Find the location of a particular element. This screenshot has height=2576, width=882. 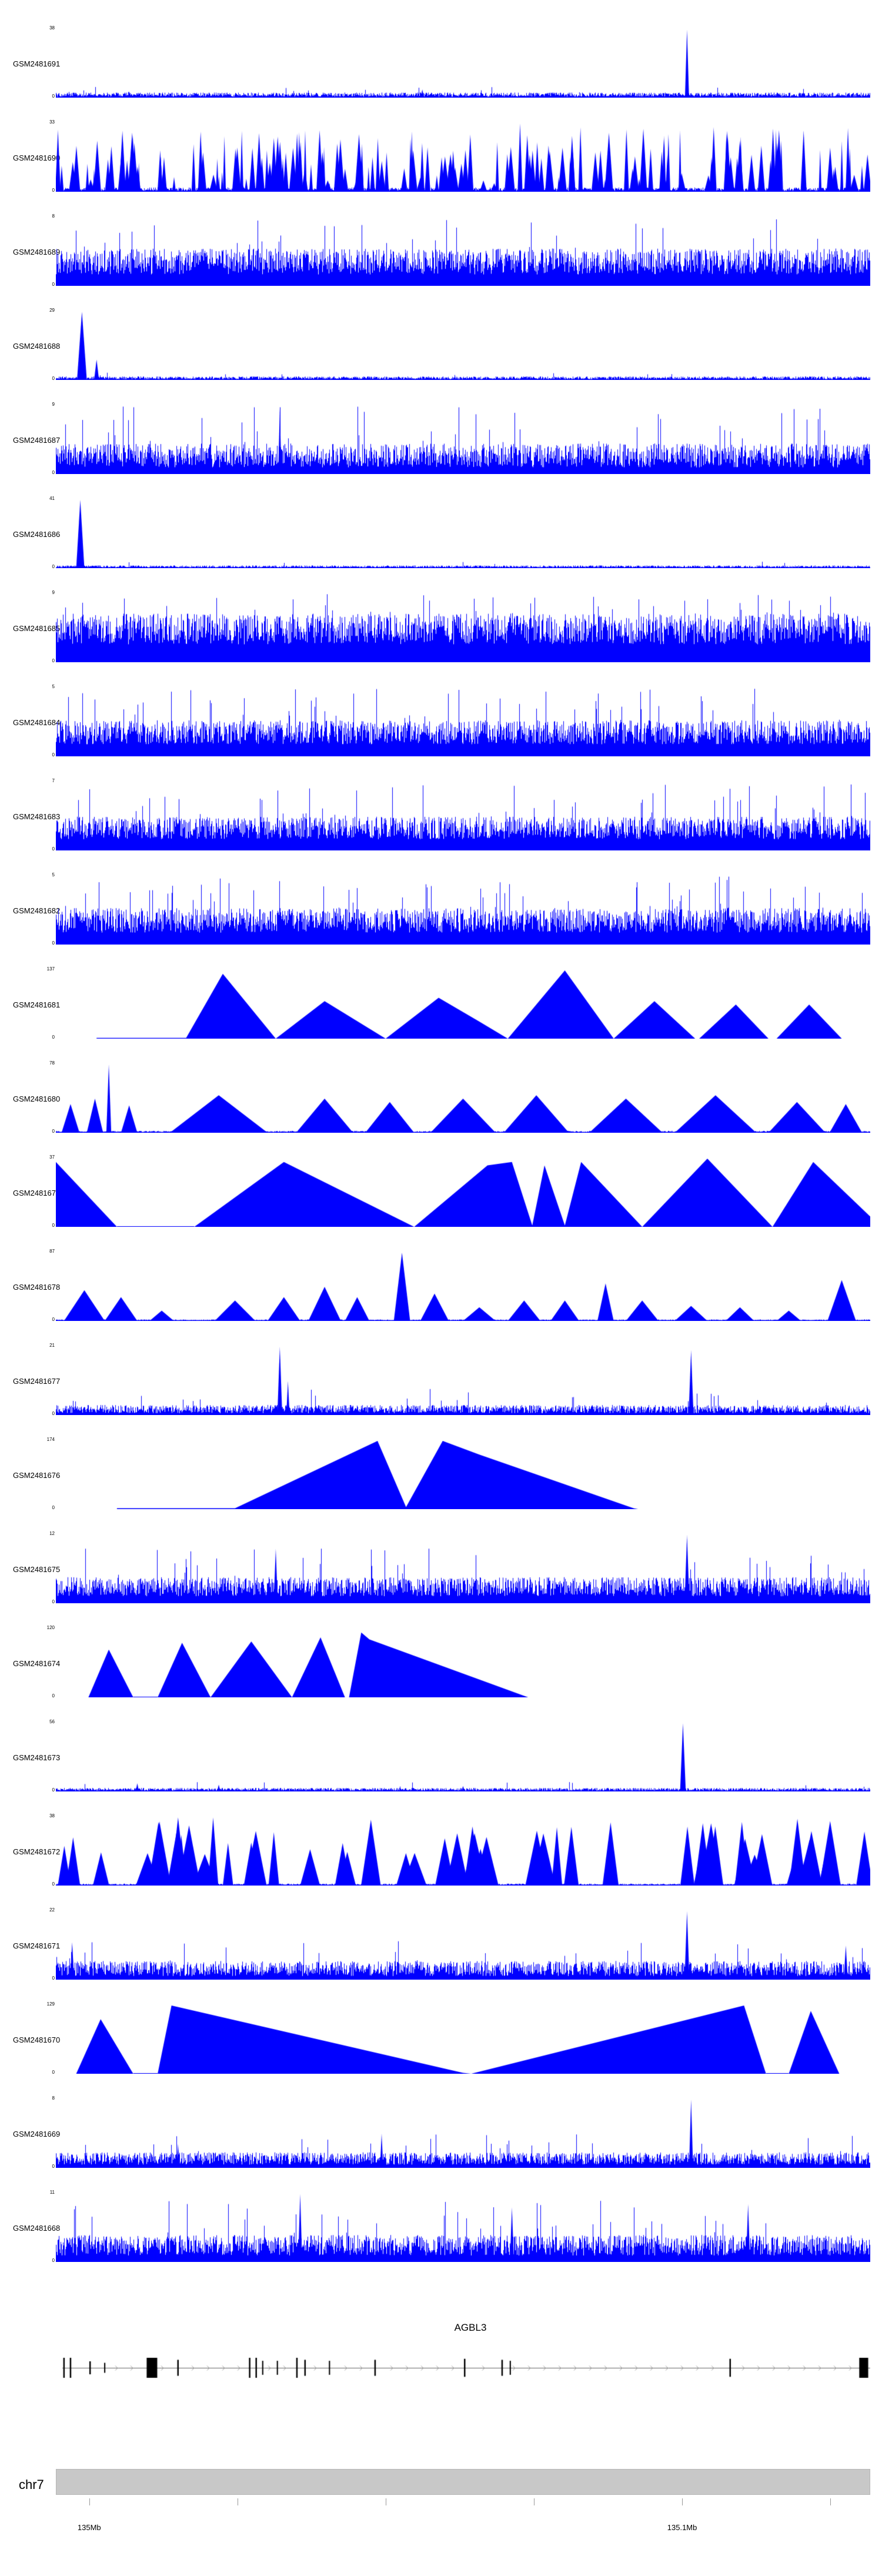

track-sample-label: GSM2481670 is located at coordinates (37, 2039).